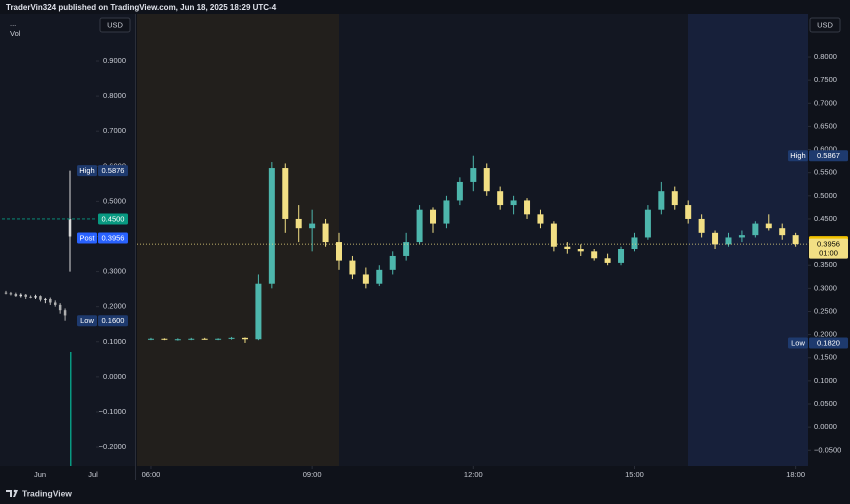 This screenshot has height=504, width=850. I want to click on price-label-value: 0.1600, so click(113, 320).